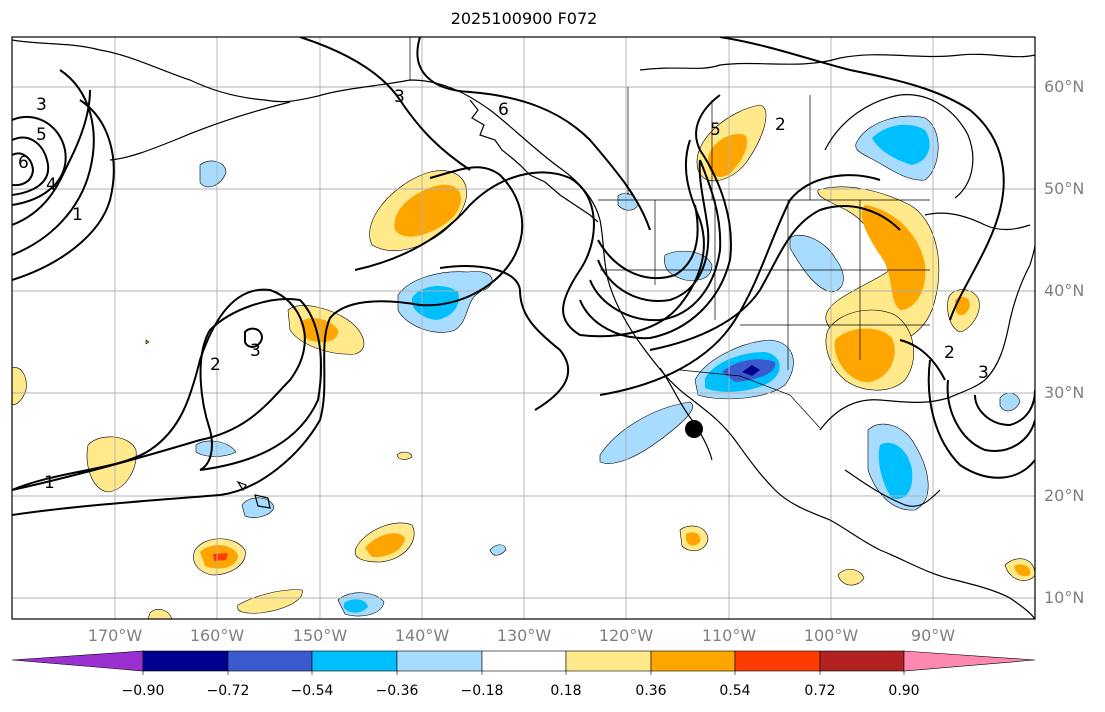 The height and width of the screenshot is (712, 1105). What do you see at coordinates (115, 635) in the screenshot?
I see `lon-label: 170°W` at bounding box center [115, 635].